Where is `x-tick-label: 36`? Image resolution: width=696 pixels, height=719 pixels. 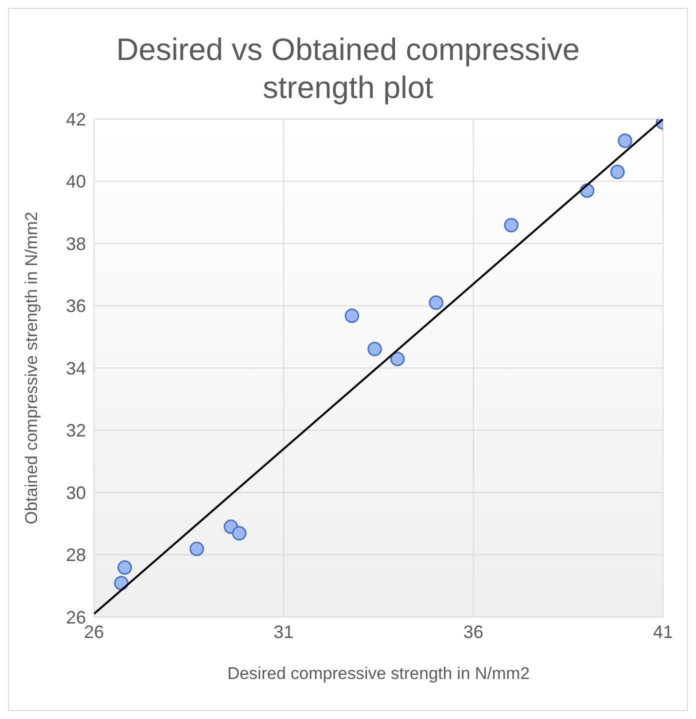
x-tick-label: 36 is located at coordinates (473, 632).